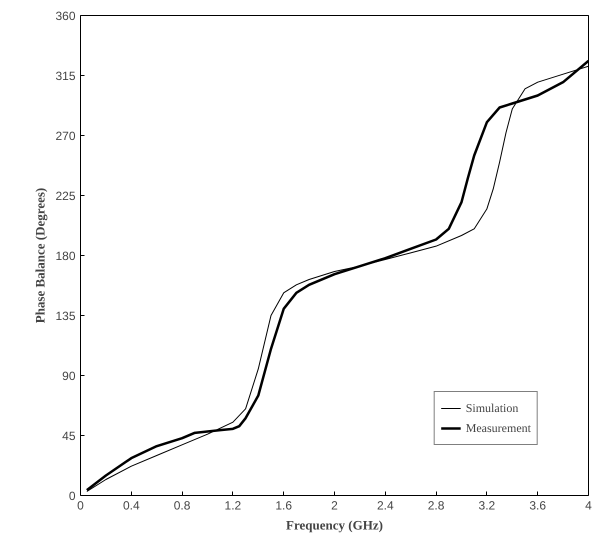 The height and width of the screenshot is (541, 605). What do you see at coordinates (131, 505) in the screenshot?
I see `x-tick-label: 0.4` at bounding box center [131, 505].